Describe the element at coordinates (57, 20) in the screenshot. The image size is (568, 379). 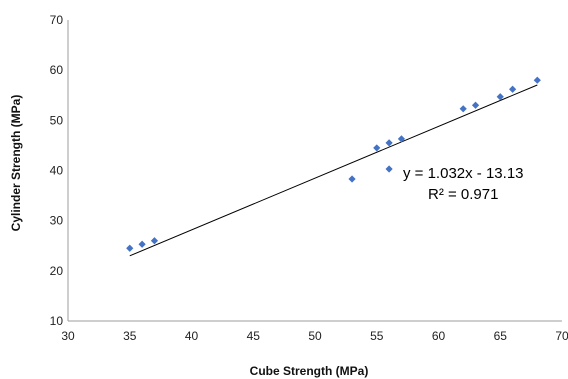
I see `y-tick-label: 70` at that location.